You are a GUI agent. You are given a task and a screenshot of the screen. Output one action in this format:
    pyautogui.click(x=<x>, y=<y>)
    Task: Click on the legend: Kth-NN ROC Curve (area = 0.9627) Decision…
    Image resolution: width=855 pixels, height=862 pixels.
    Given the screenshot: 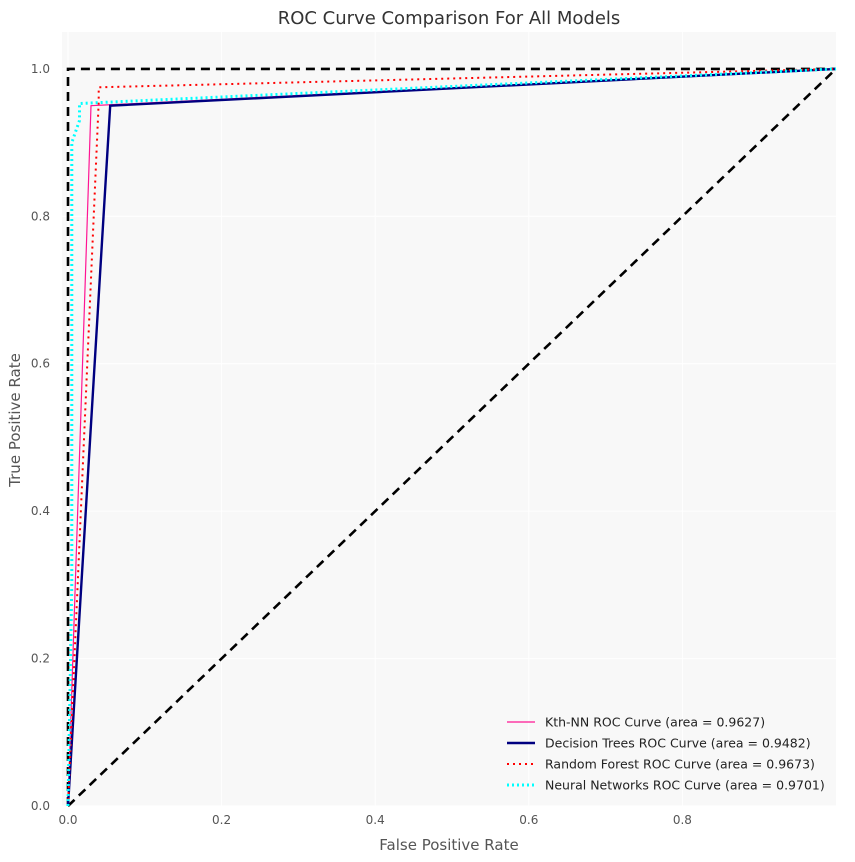 What is the action you would take?
    pyautogui.click(x=666, y=754)
    